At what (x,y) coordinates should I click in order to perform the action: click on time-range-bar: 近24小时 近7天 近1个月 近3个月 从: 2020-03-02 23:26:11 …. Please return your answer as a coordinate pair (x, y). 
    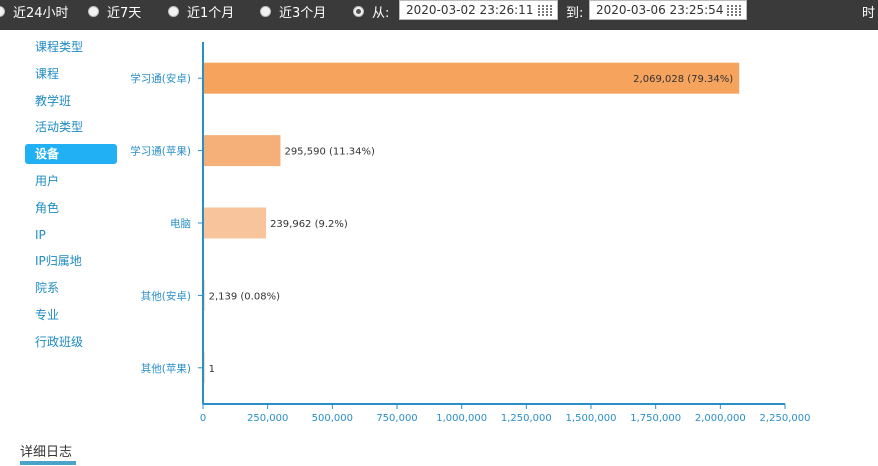
    Looking at the image, I should click on (439, 15).